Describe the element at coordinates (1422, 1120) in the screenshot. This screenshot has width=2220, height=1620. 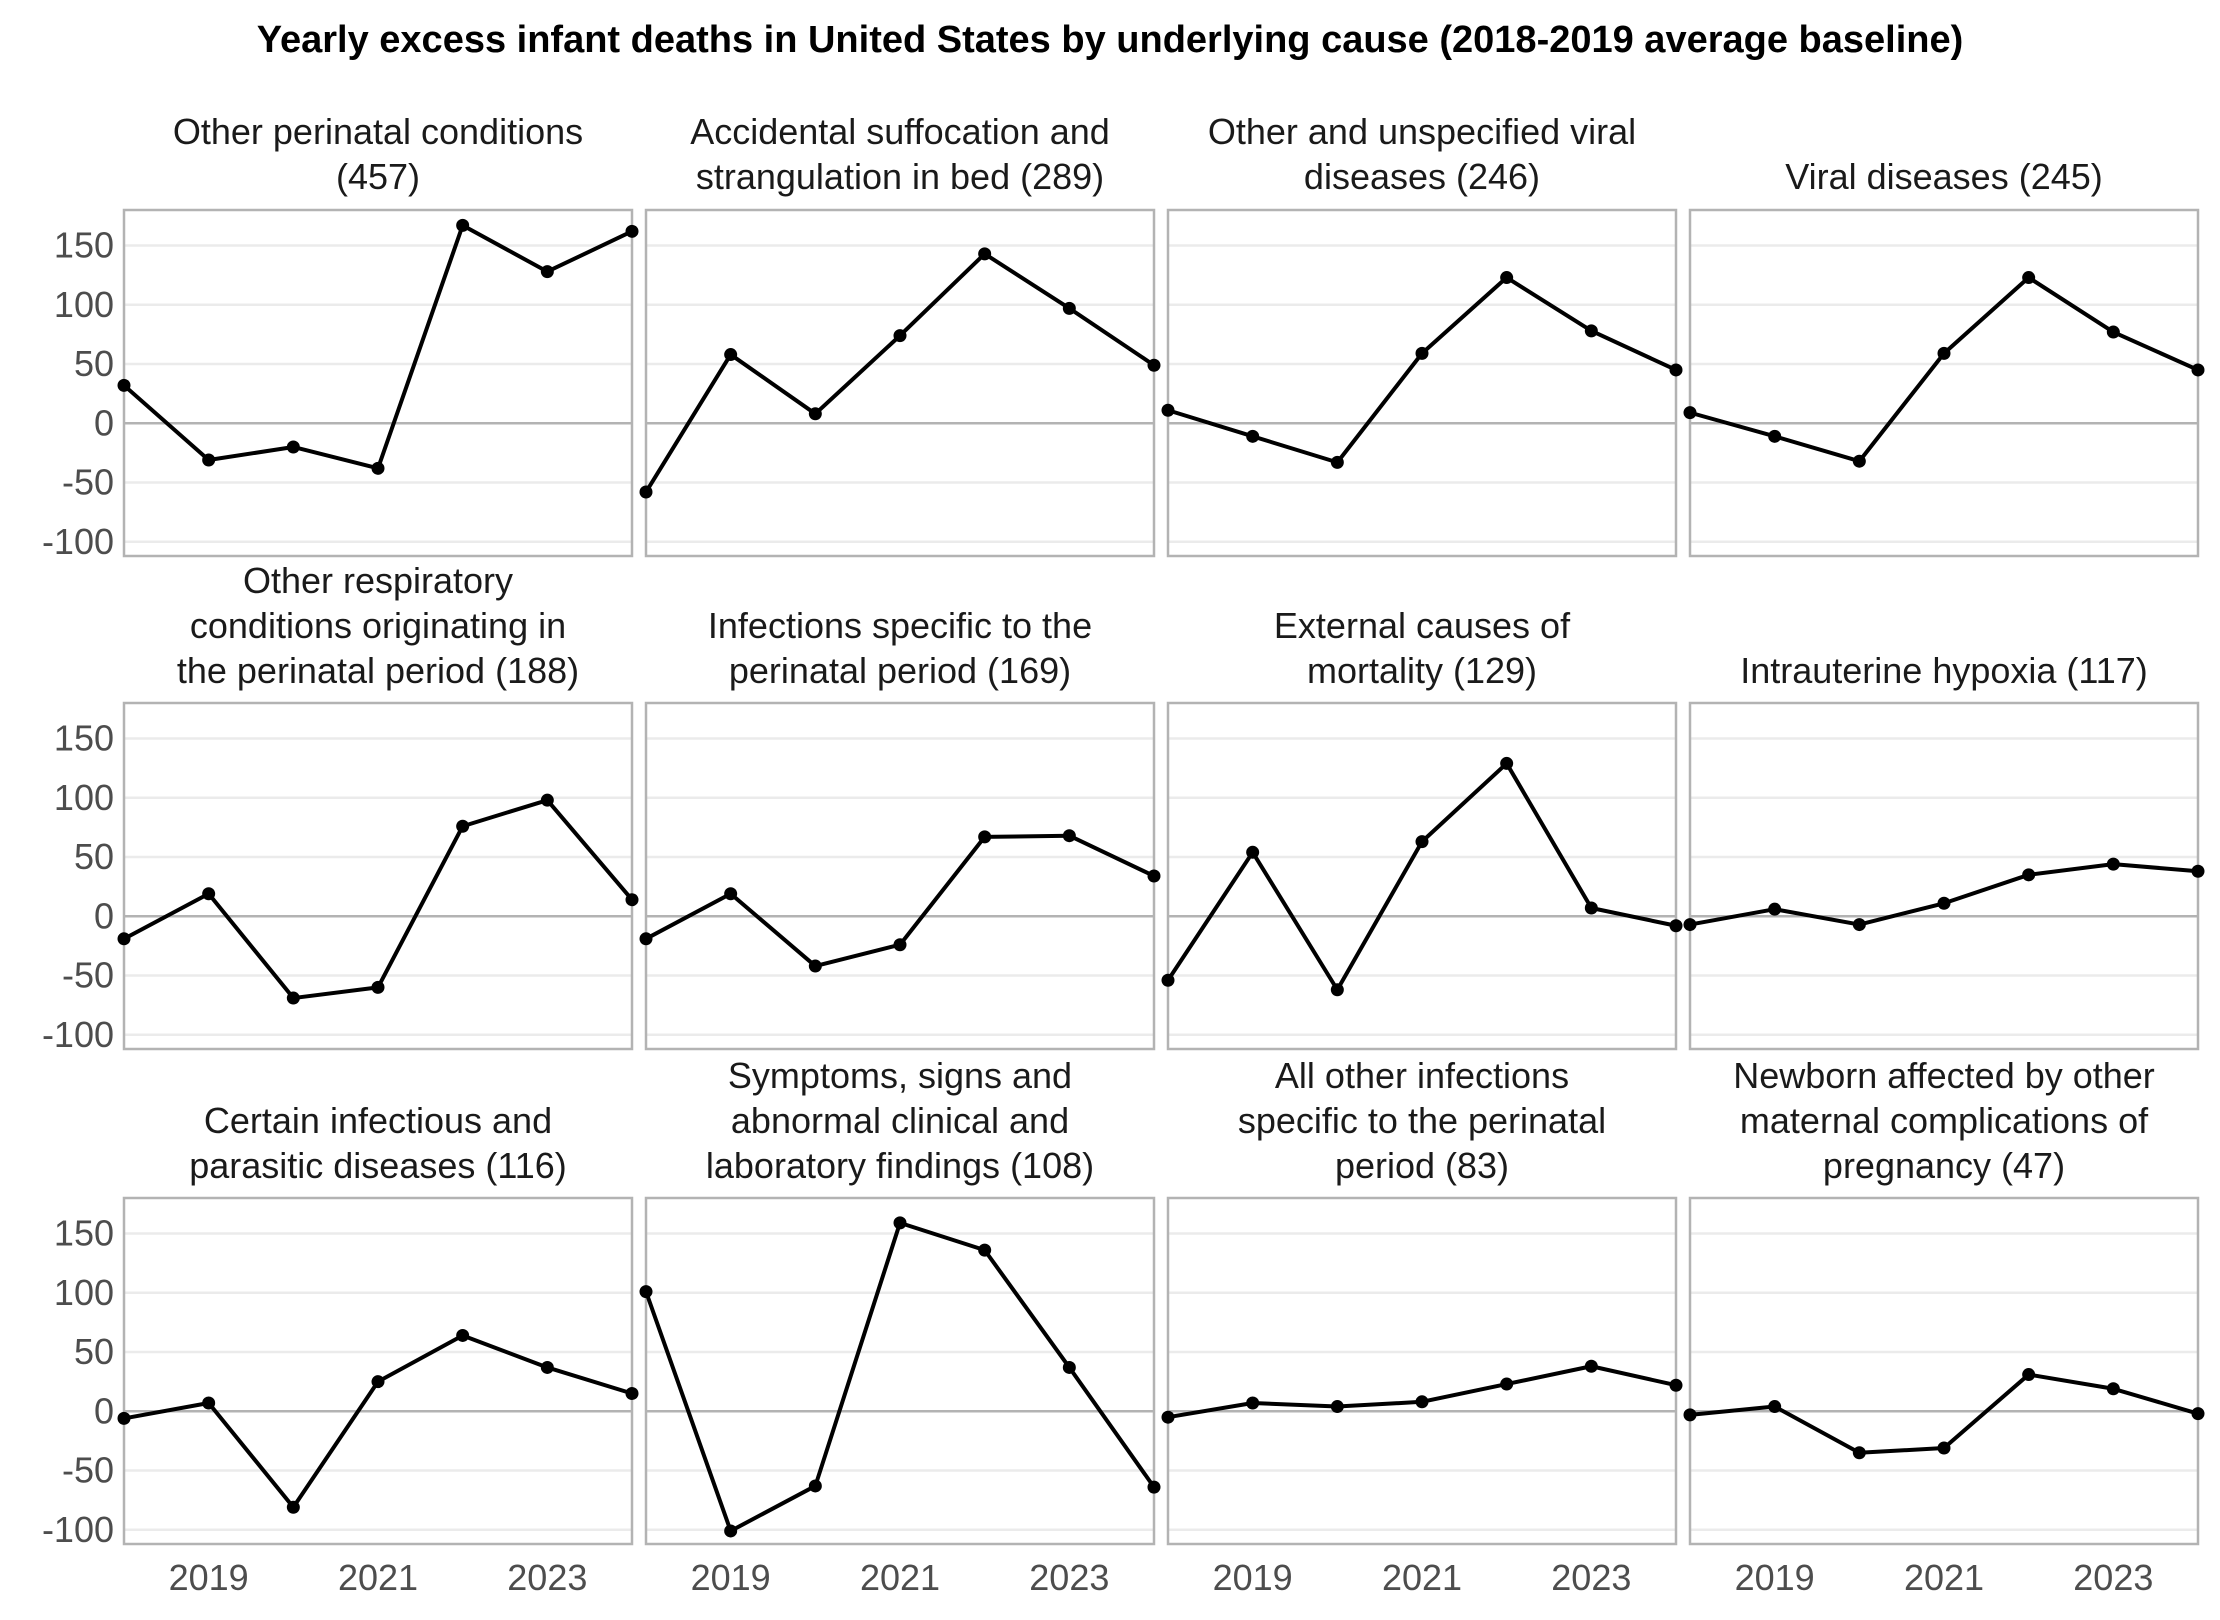
I see `panel-title-line: specific to the perinatal` at that location.